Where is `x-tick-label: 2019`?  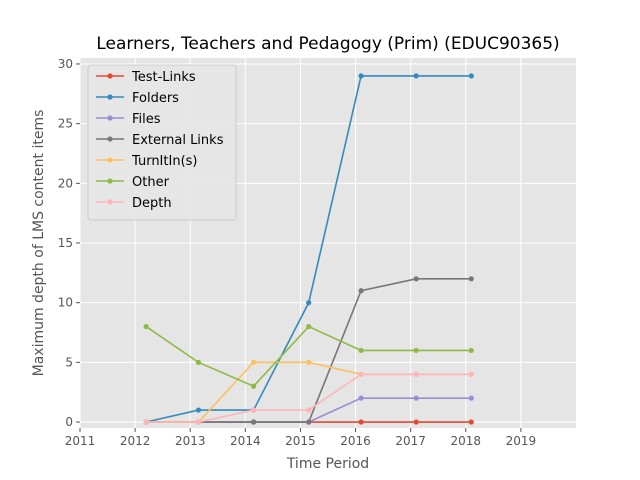
x-tick-label: 2019 is located at coordinates (521, 441).